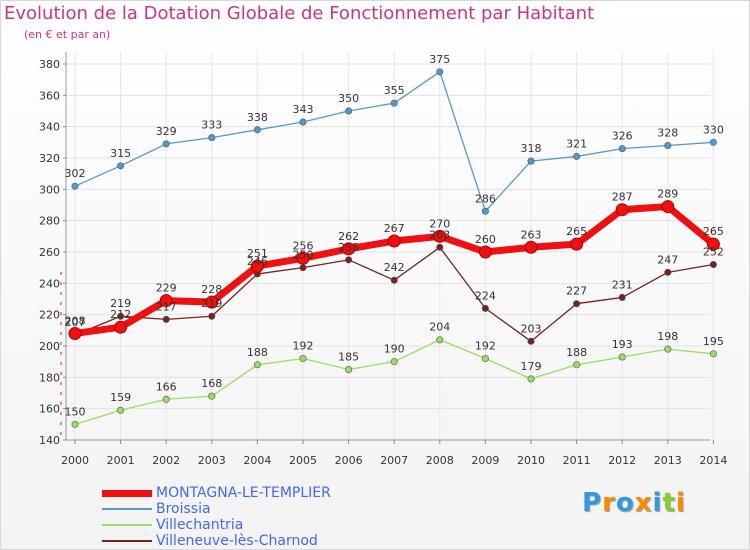  What do you see at coordinates (75, 411) in the screenshot?
I see `data-label: 150` at bounding box center [75, 411].